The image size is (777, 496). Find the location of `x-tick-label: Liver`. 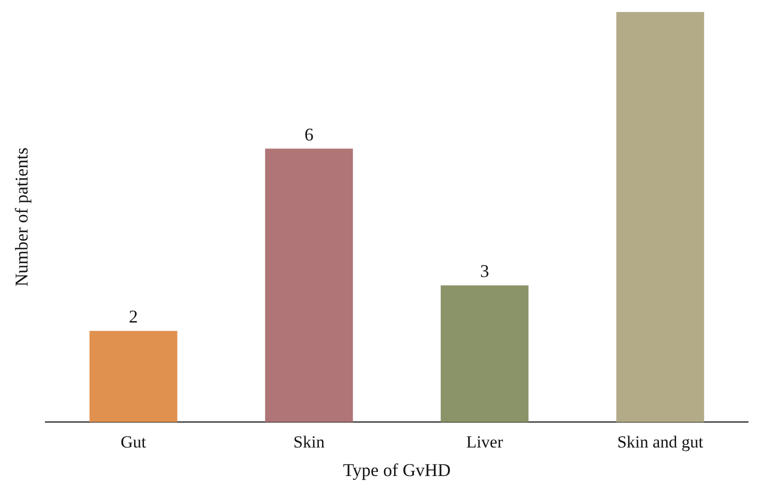

x-tick-label: Liver is located at coordinates (485, 442).